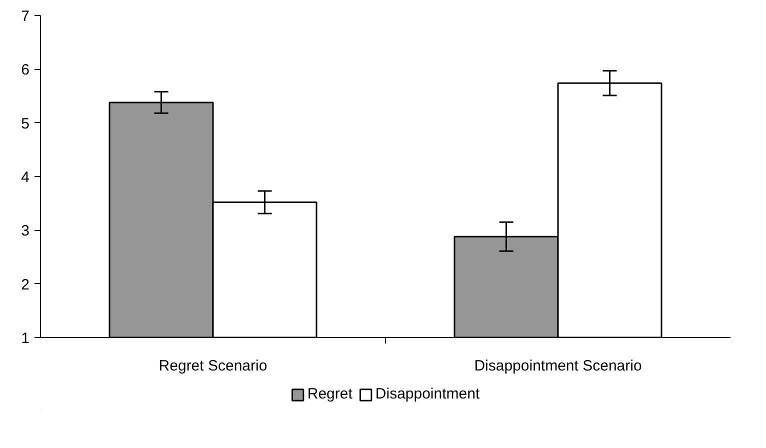 This screenshot has width=766, height=448. I want to click on x-tick-label: Regret Scenario, so click(213, 366).